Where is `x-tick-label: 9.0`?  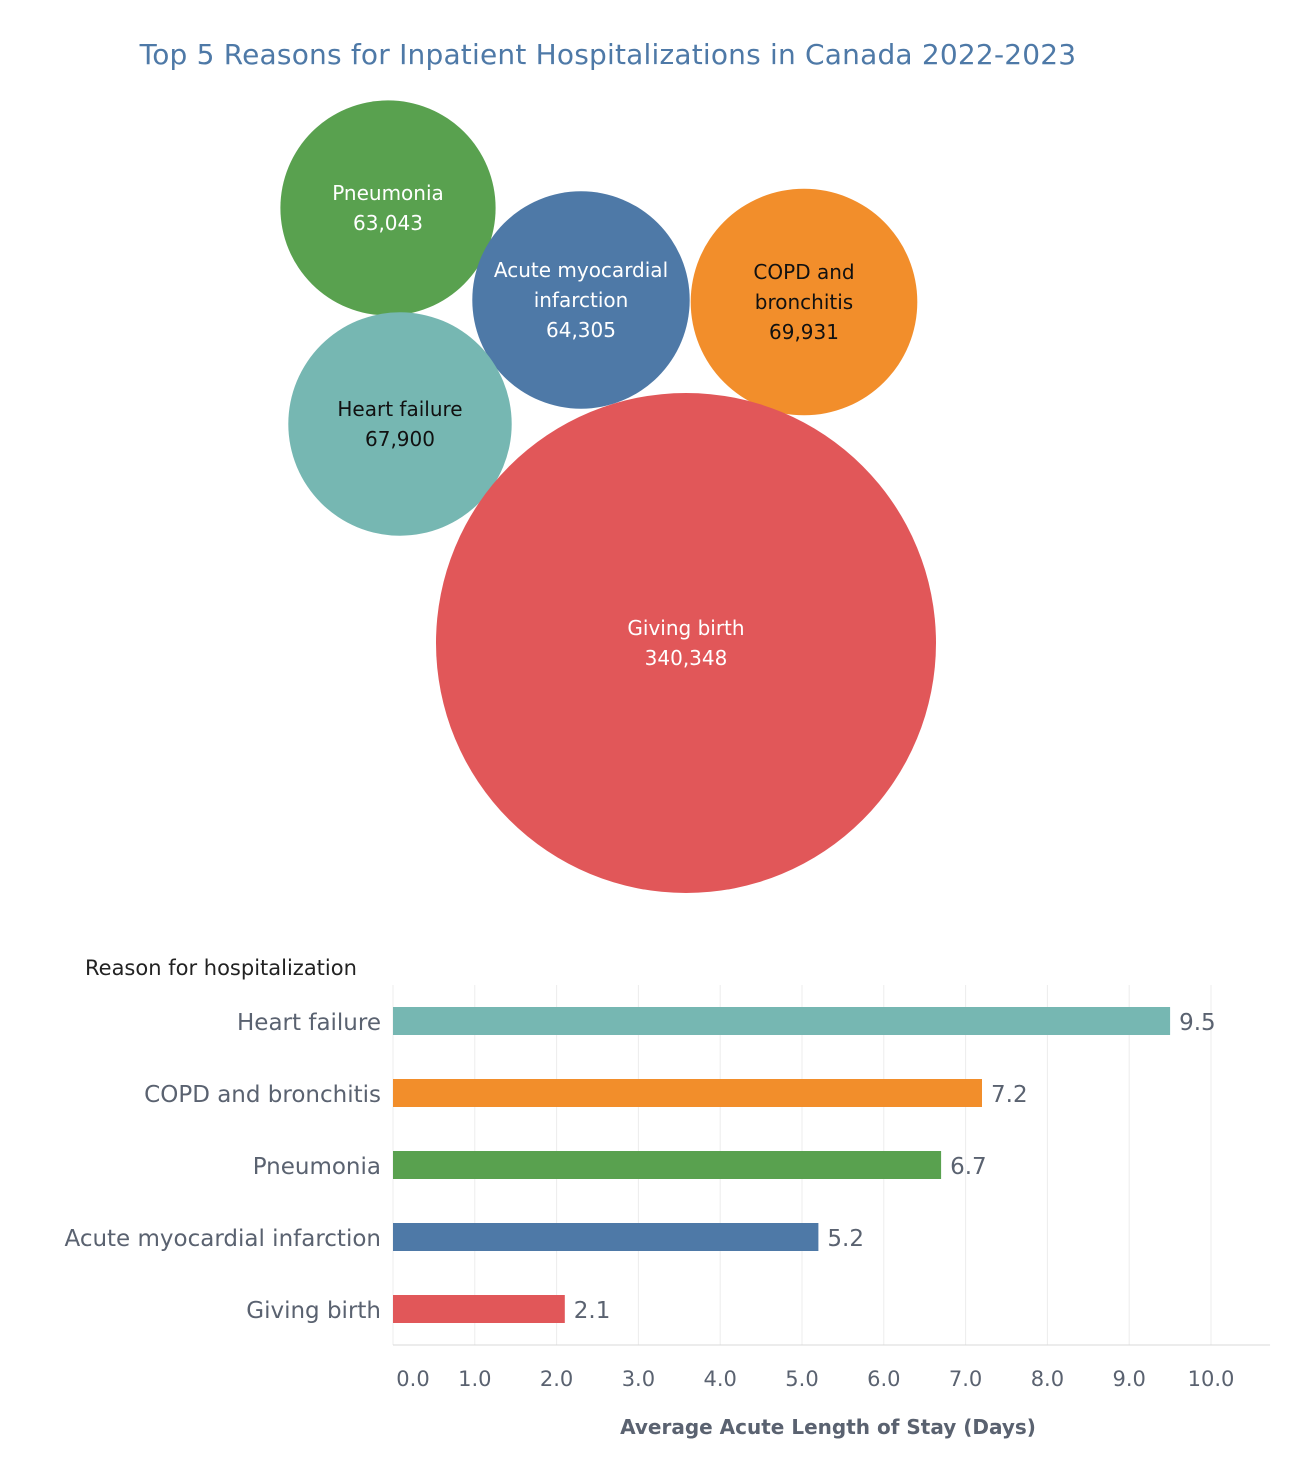 x-tick-label: 9.0 is located at coordinates (1128, 1379).